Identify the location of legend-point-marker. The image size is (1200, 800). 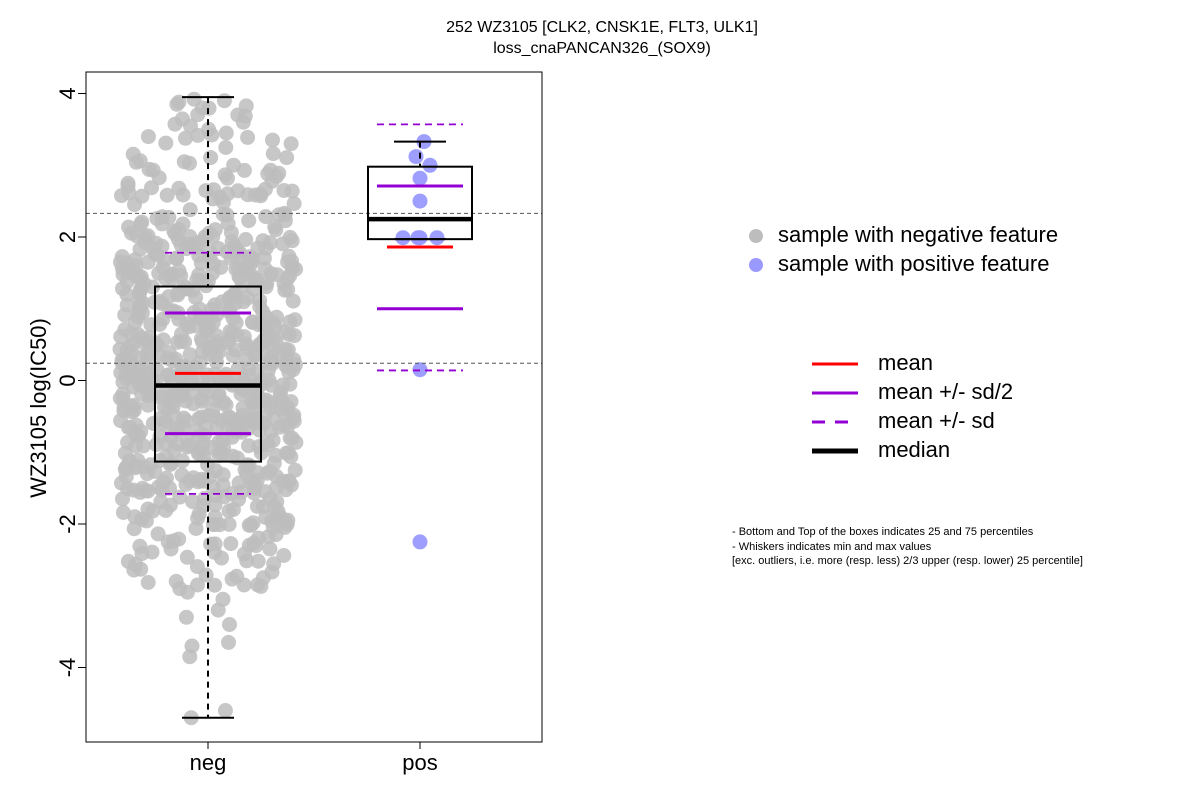
(756, 236).